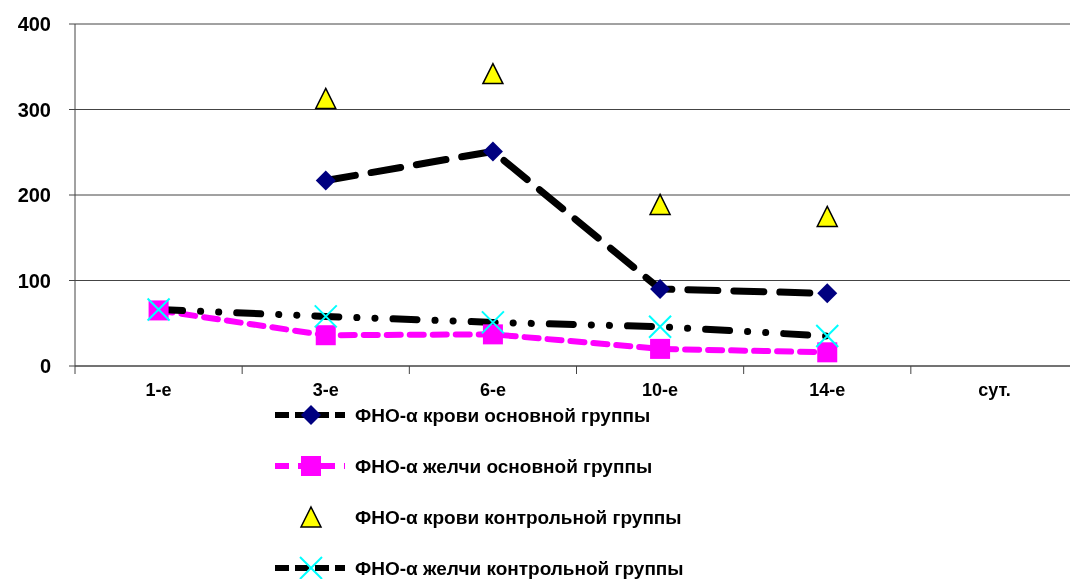 This screenshot has height=579, width=1070. I want to click on x-tick-label: 10-е, so click(660, 390).